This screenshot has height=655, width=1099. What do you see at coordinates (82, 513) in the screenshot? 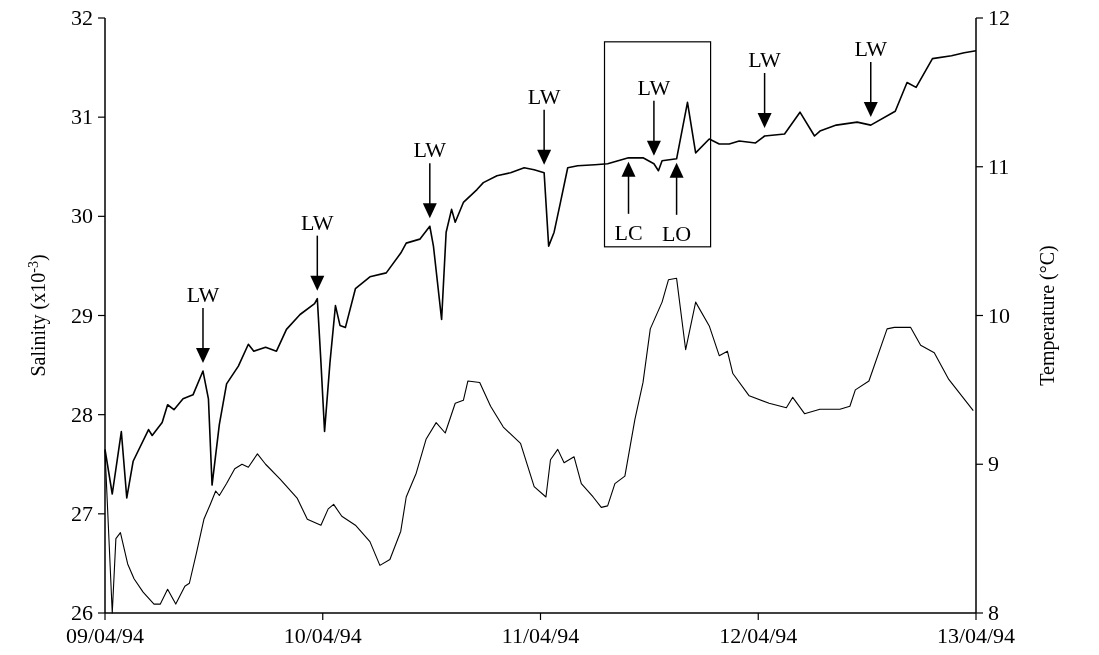
I see `y-tick-label: 27` at bounding box center [82, 513].